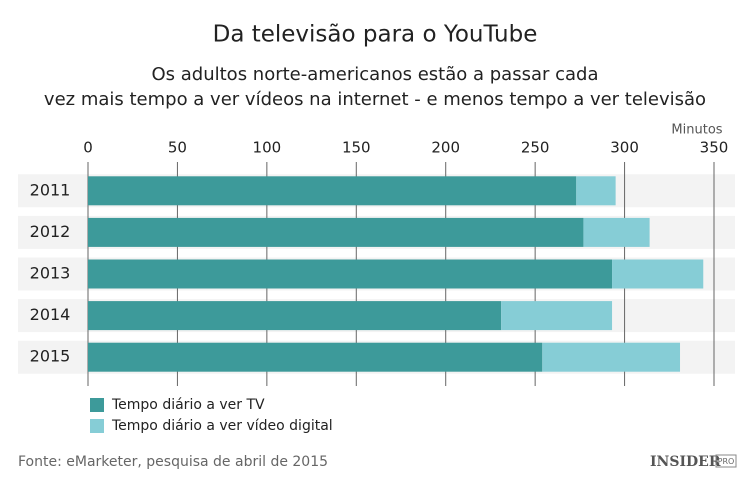  Describe the element at coordinates (177, 148) in the screenshot. I see `x-tick-label: 50` at that location.